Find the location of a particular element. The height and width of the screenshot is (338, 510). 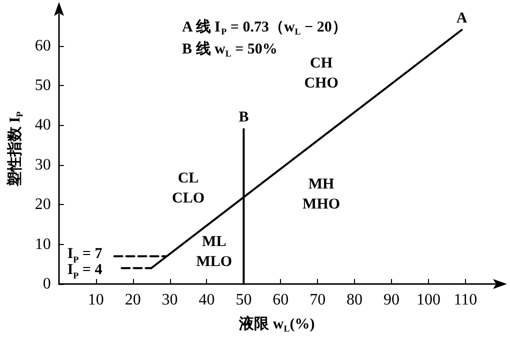

x-tick-label: 60 is located at coordinates (280, 300).